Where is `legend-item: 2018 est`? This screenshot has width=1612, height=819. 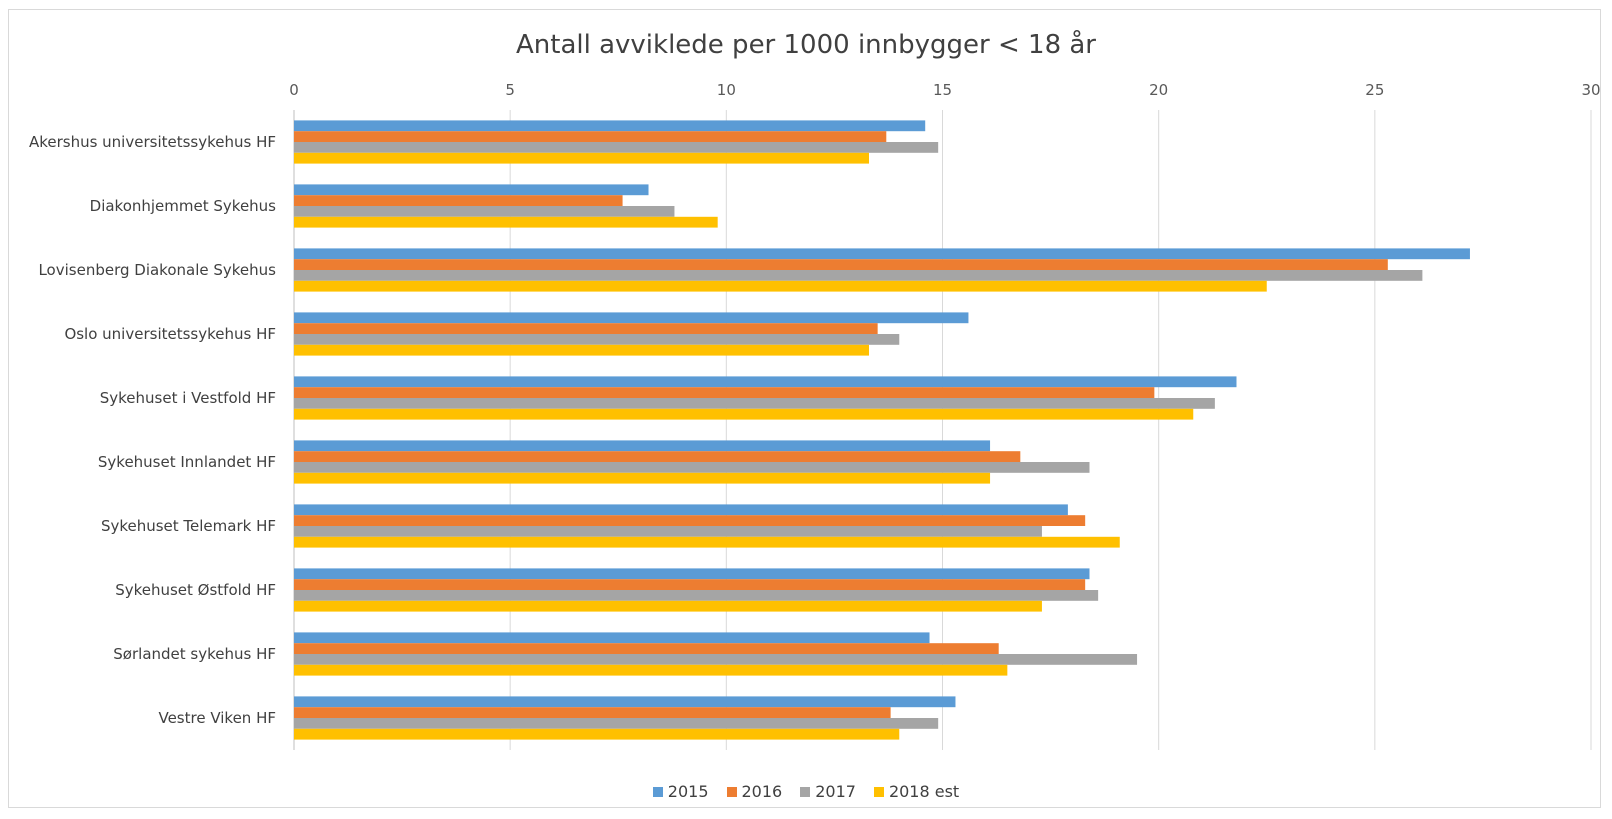
legend-item: 2018 est is located at coordinates (916, 791).